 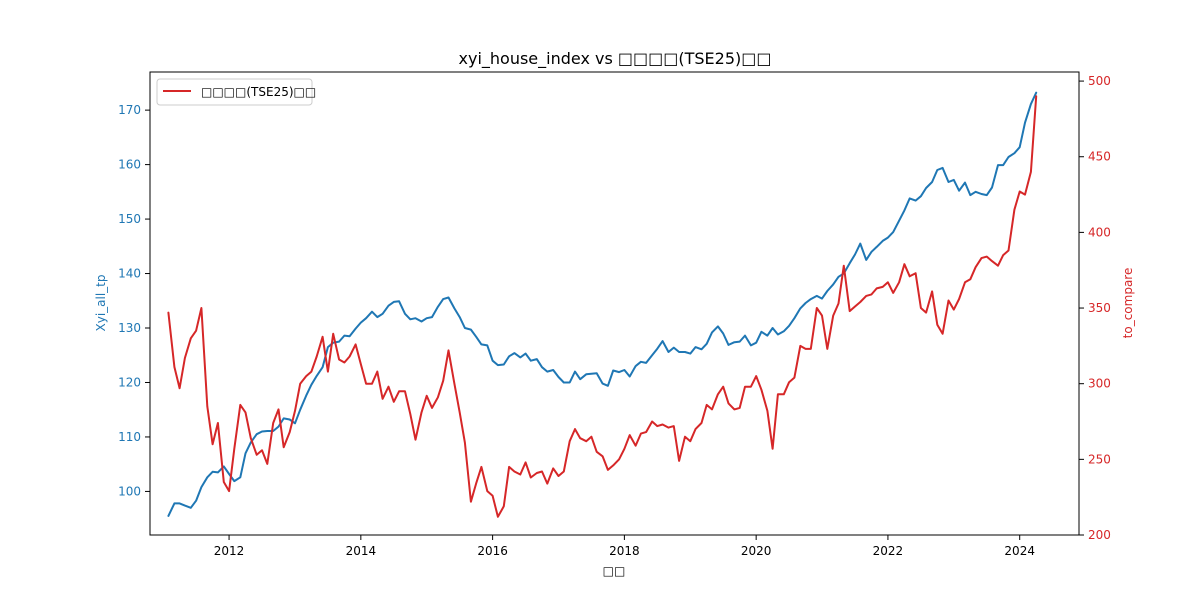 What do you see at coordinates (101, 303) in the screenshot?
I see `y-axis-left-label: Xyi_all_tp` at bounding box center [101, 303].